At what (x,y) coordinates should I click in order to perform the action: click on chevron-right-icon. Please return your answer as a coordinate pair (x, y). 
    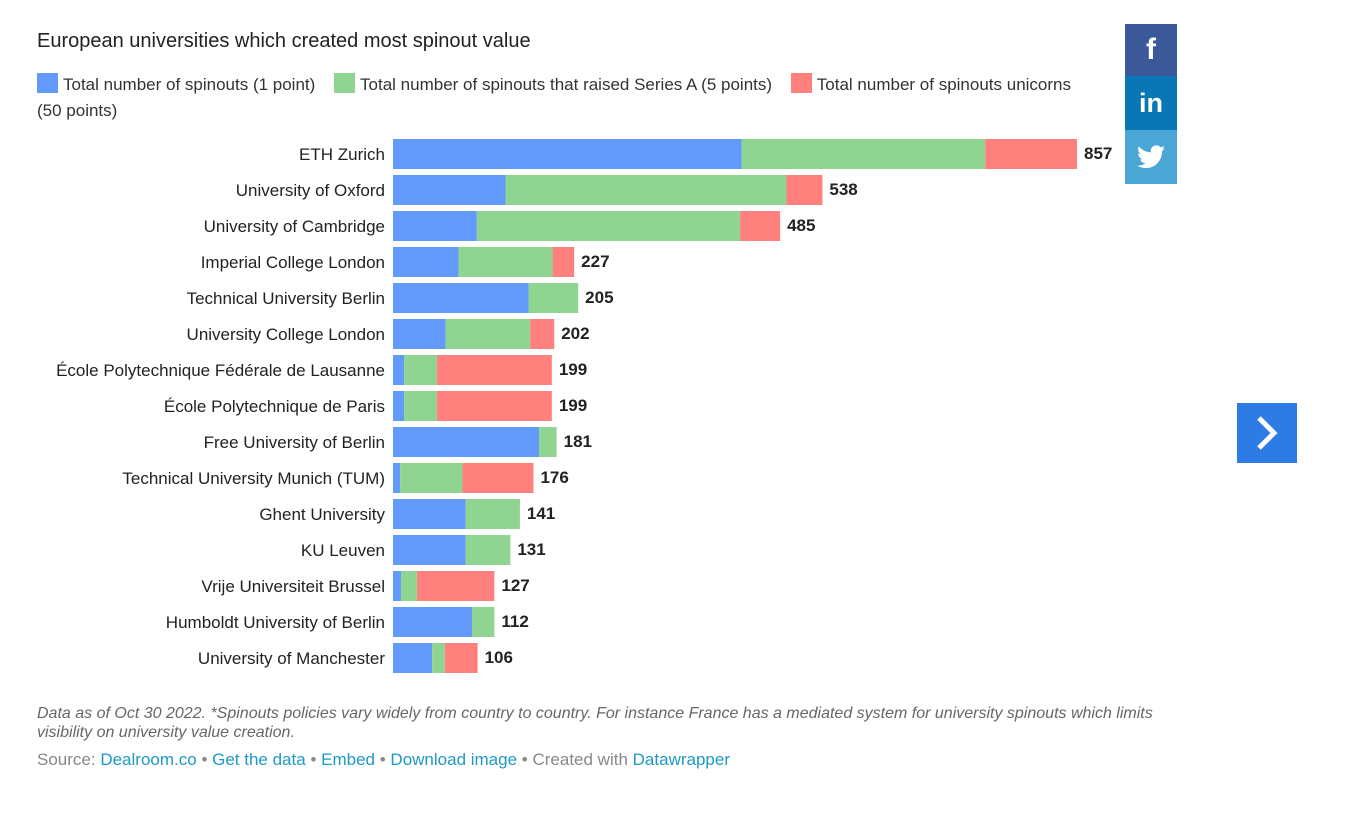
    Looking at the image, I should click on (1267, 433).